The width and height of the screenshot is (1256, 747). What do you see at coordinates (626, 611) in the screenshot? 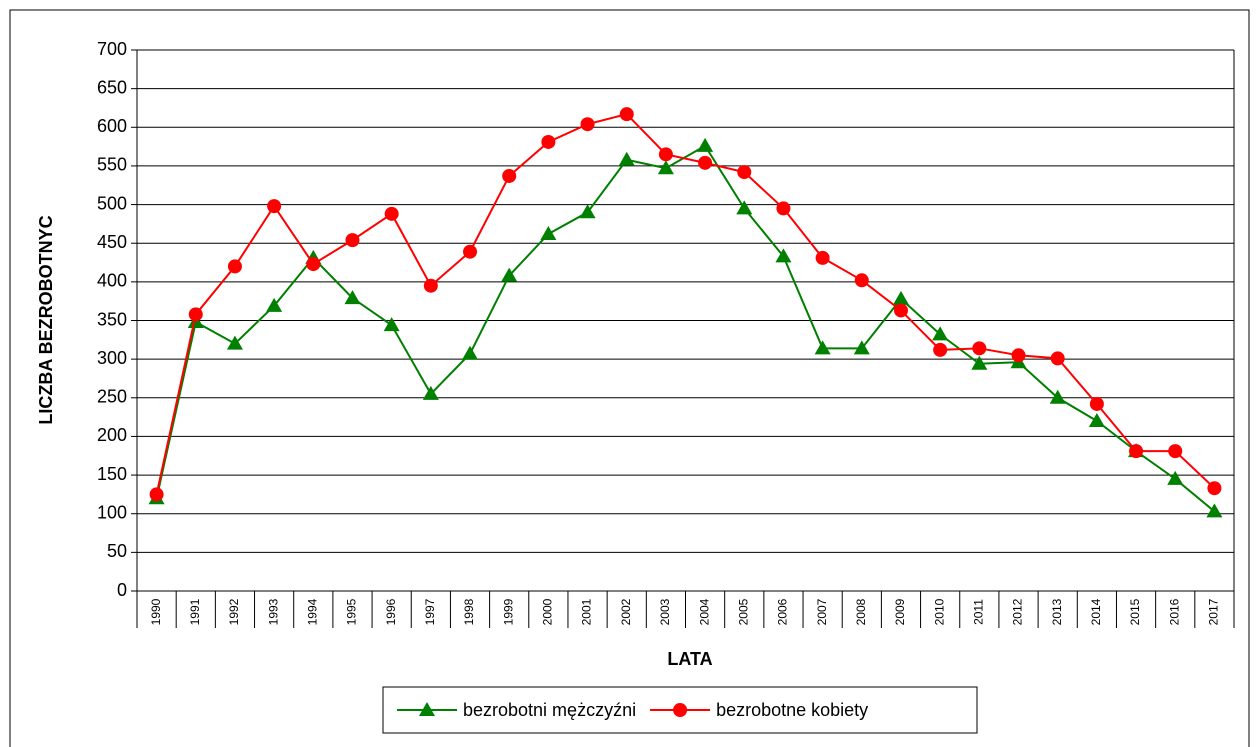
I see `x-tick-label: 2002` at bounding box center [626, 611].